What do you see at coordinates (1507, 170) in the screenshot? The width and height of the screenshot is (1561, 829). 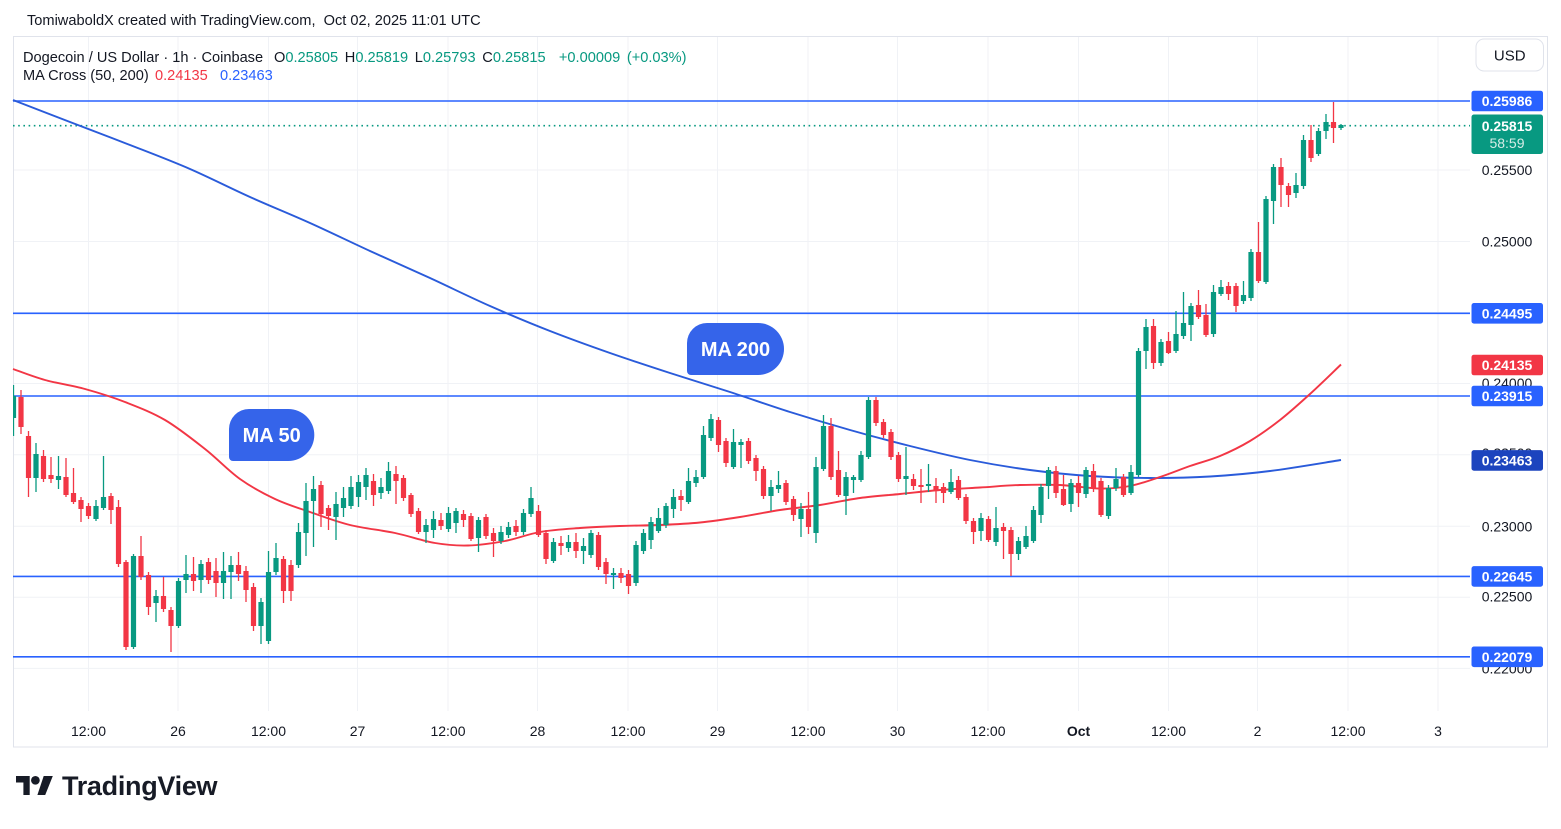 I see `svg-text: 0.25500` at bounding box center [1507, 170].